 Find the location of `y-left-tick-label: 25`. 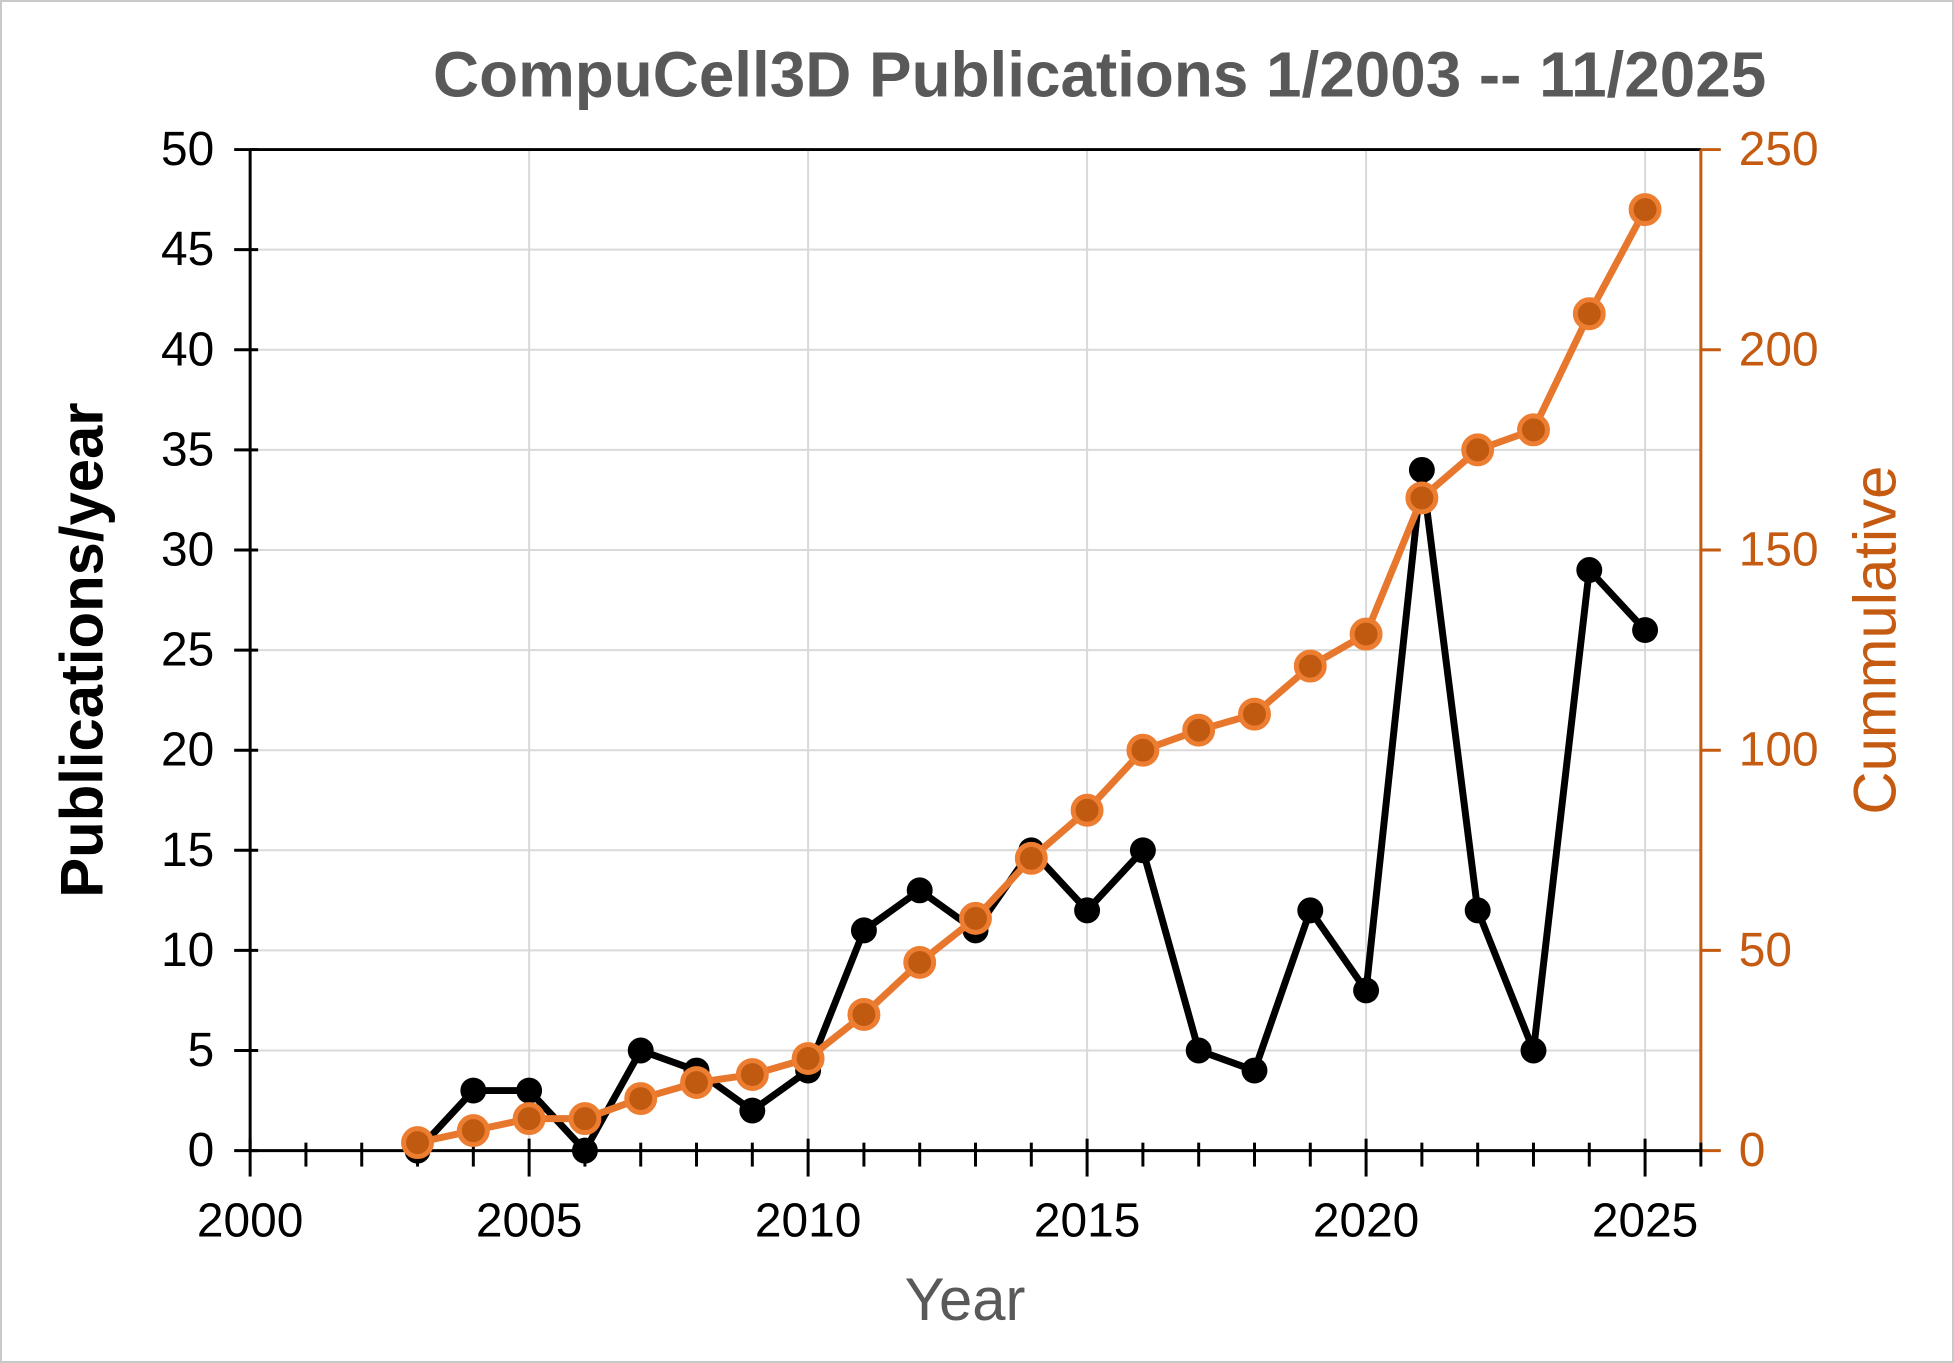

y-left-tick-label: 25 is located at coordinates (187, 650).